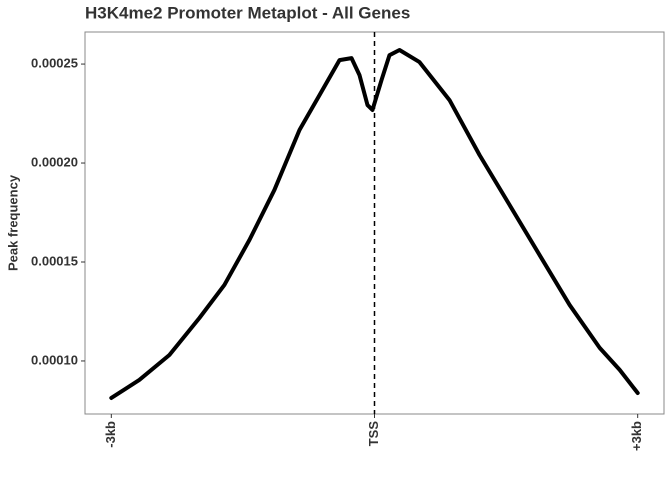  I want to click on y-tick-label: 0.00015, so click(54, 260).